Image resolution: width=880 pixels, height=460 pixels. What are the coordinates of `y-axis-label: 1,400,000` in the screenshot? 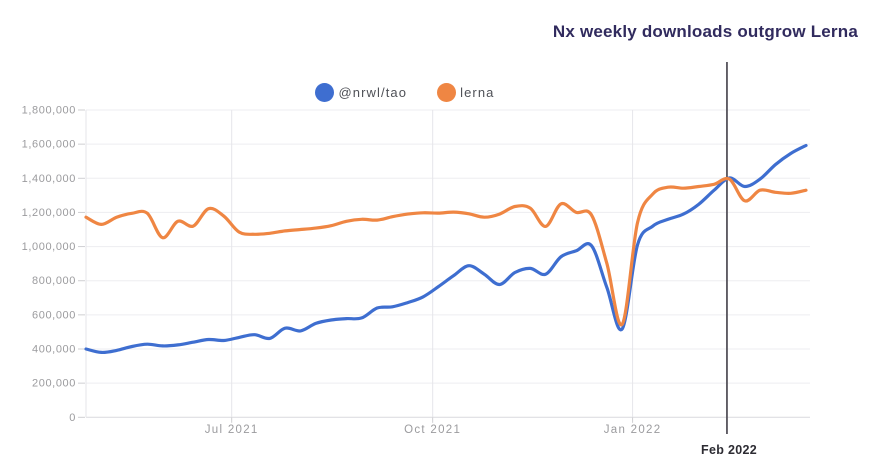 It's located at (49, 179).